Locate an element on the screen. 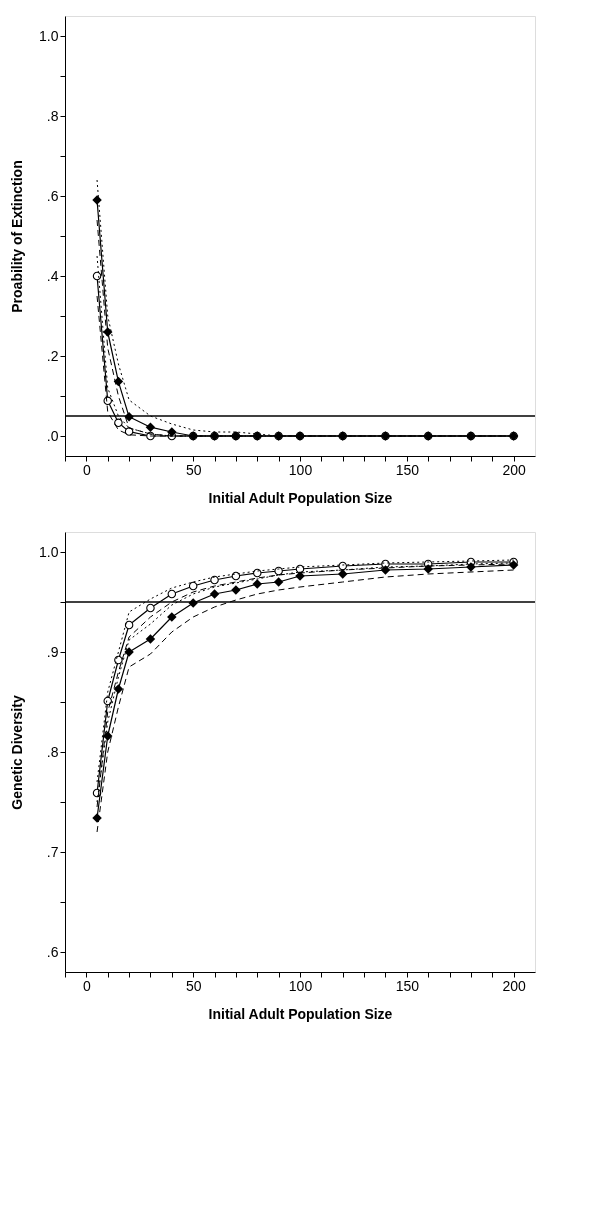 Image resolution: width=596 pixels, height=1214 pixels. y-tick-label: .0 is located at coordinates (52, 435).